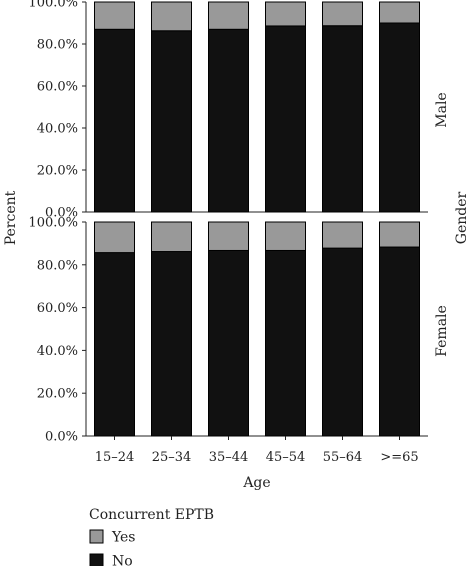 The height and width of the screenshot is (566, 472). What do you see at coordinates (61, 437) in the screenshot?
I see `female-y-tick-label: 0.0%` at bounding box center [61, 437].